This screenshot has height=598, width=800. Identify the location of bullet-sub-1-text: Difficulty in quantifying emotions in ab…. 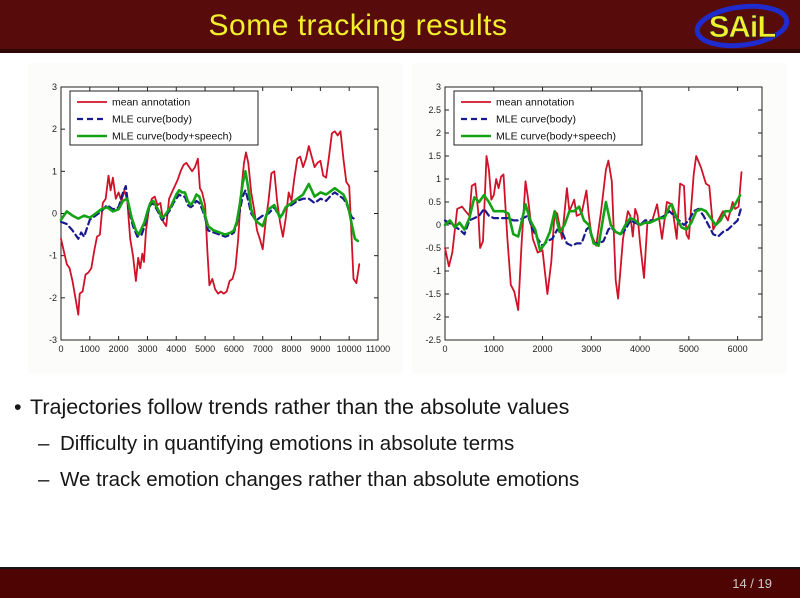
(287, 443).